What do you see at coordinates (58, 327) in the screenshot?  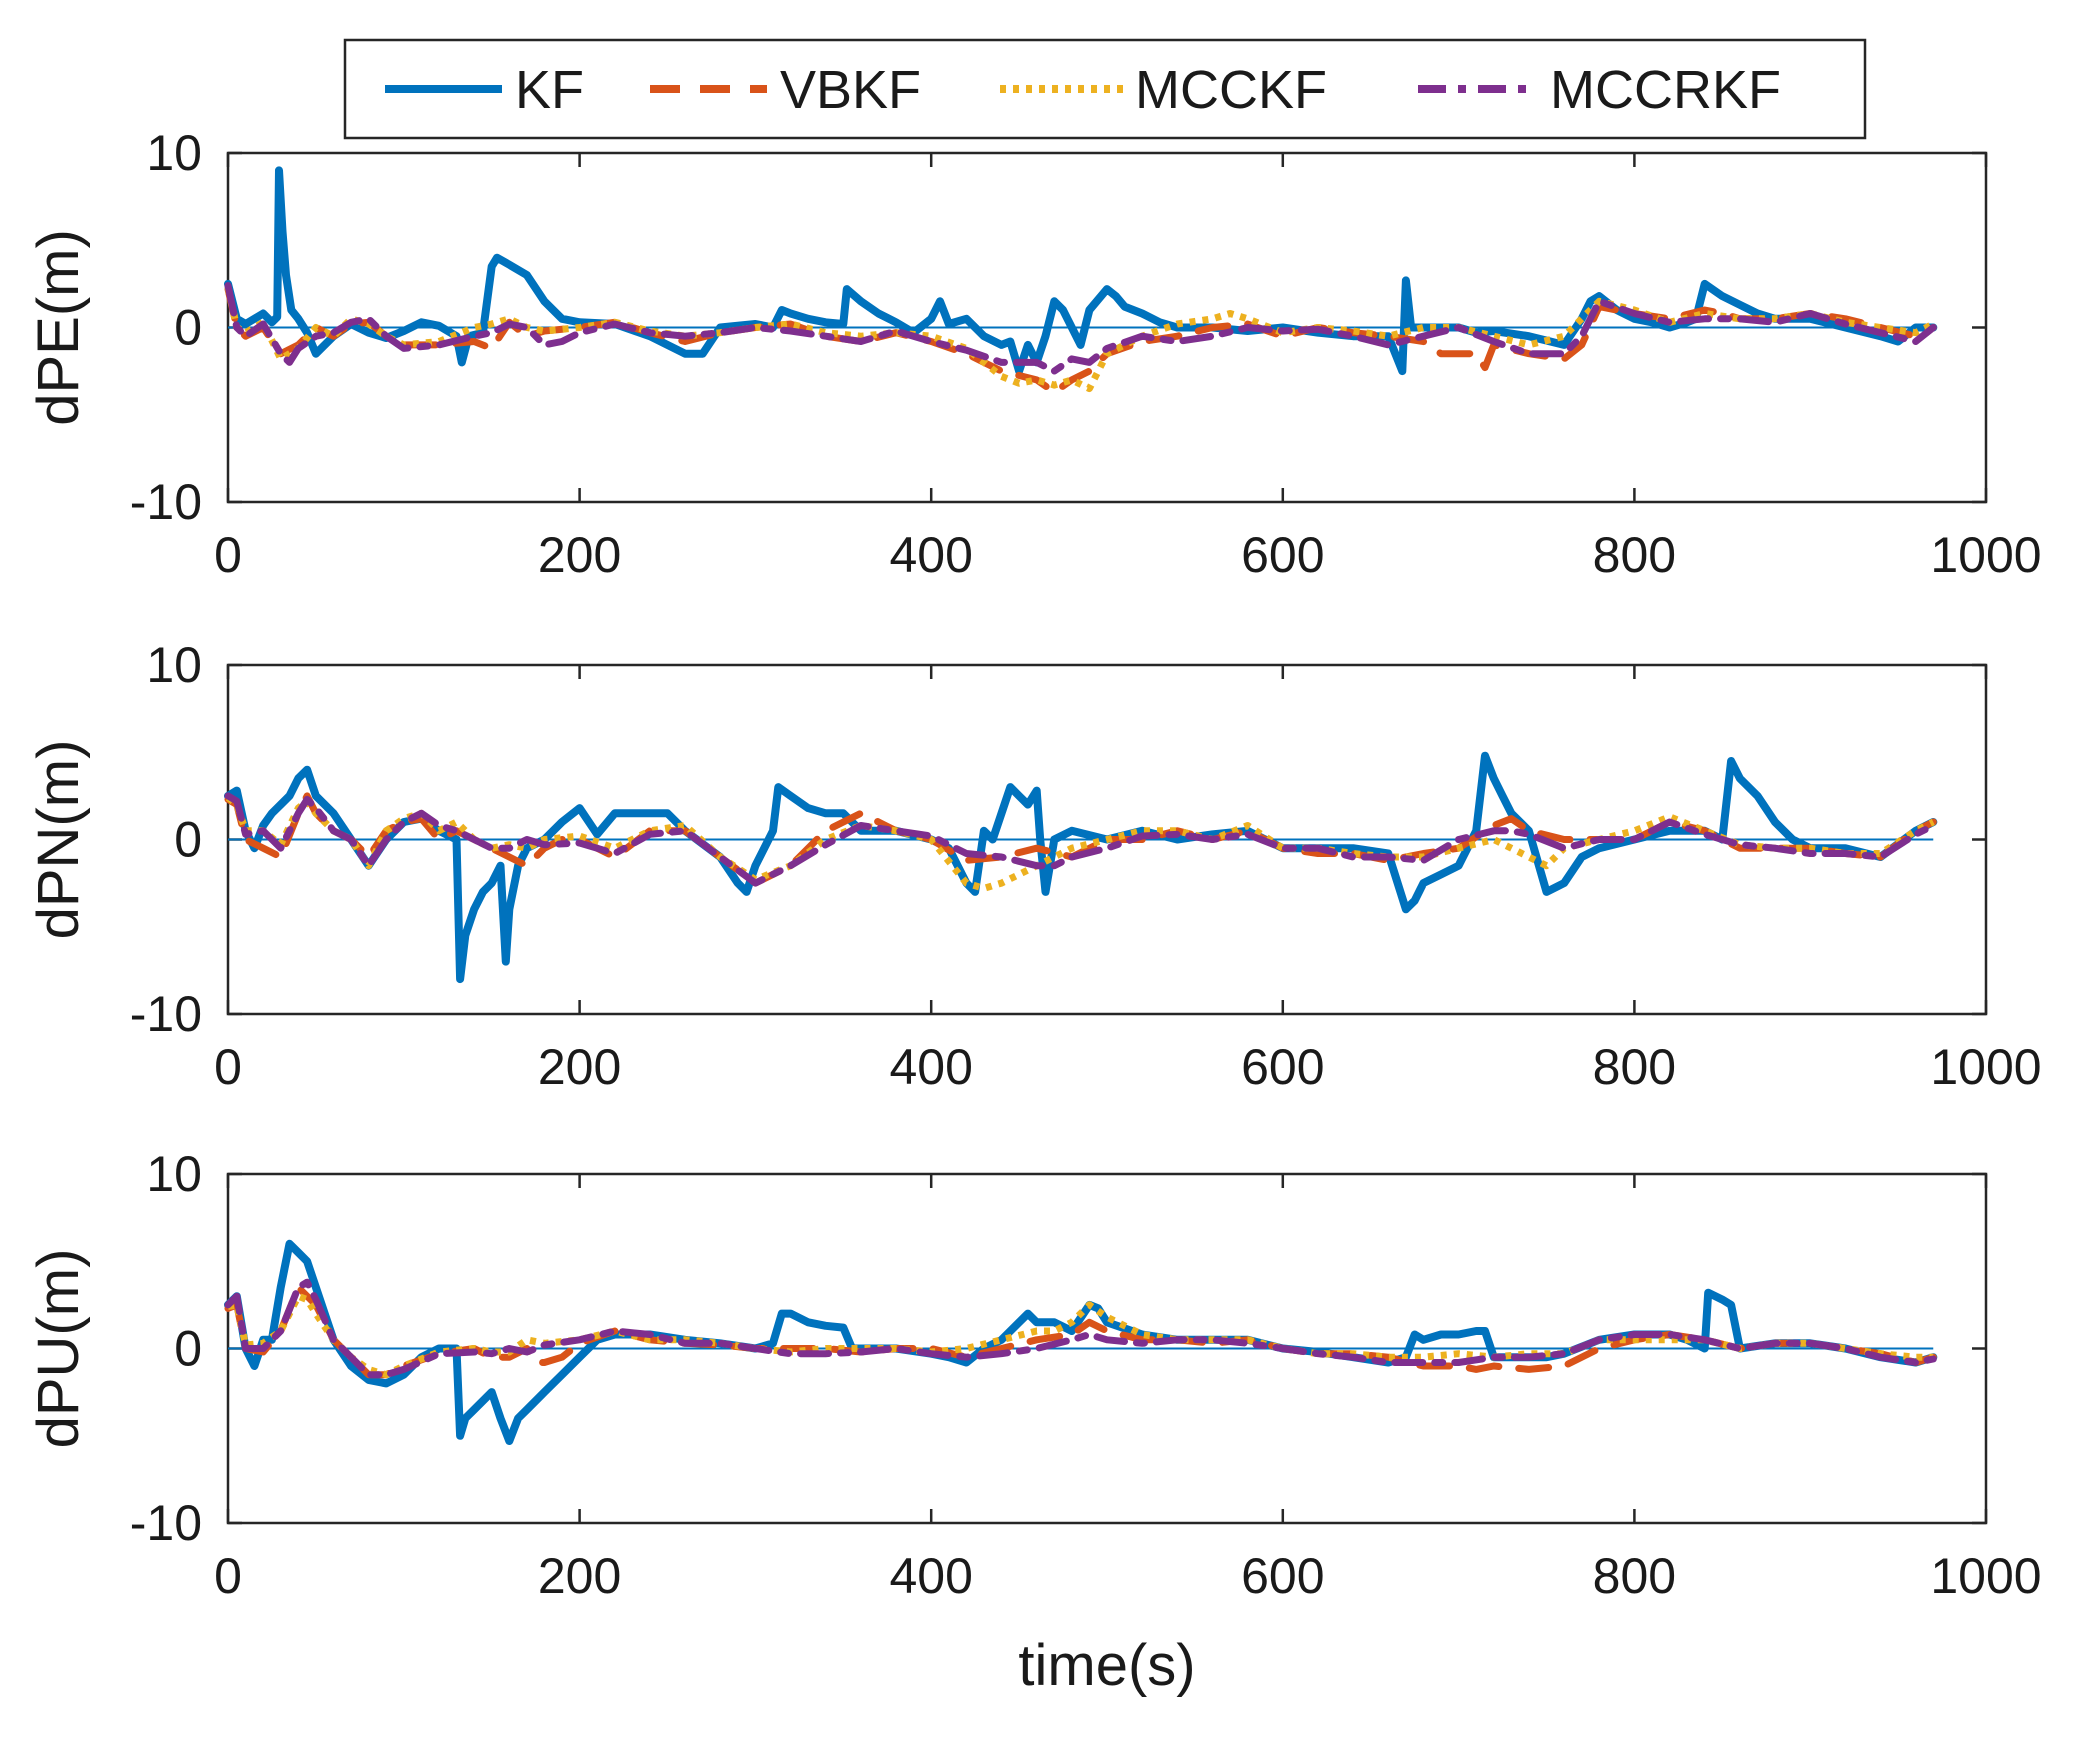 I see `y-axis-label: dPE(m)` at bounding box center [58, 327].